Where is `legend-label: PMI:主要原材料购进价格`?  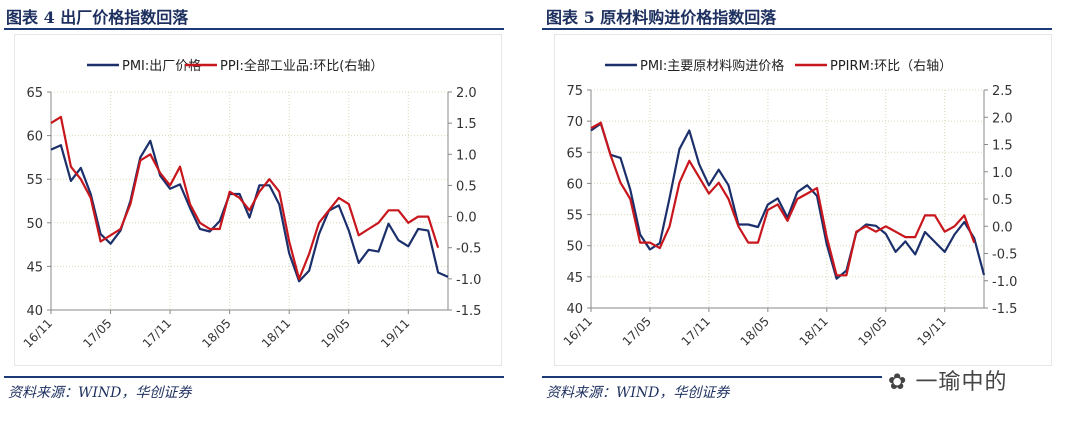
legend-label: PMI:主要原材料购进价格 is located at coordinates (712, 66).